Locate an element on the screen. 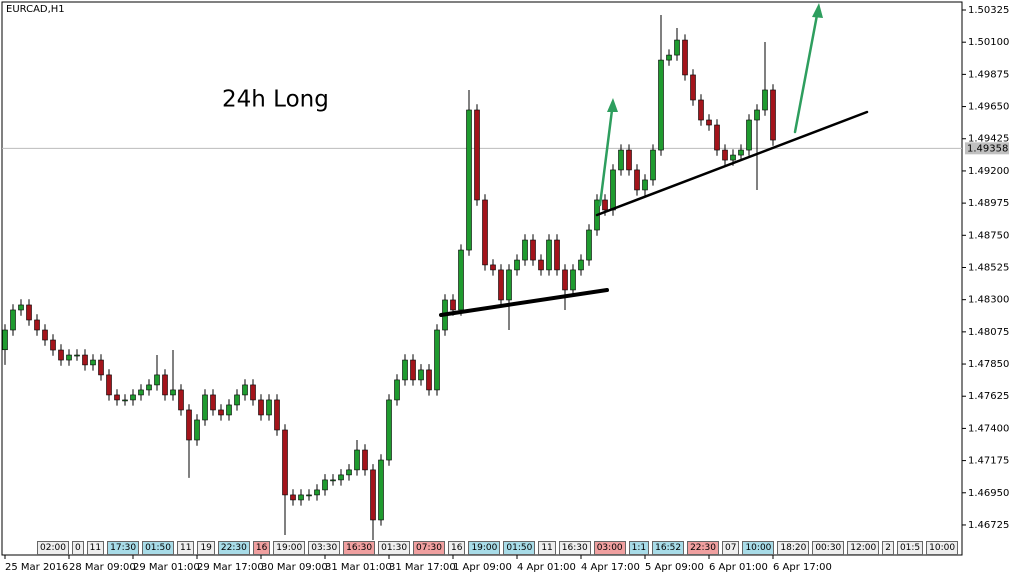 The height and width of the screenshot is (578, 1017). x-tick-label: 29 Mar 17:00 is located at coordinates (230, 567).